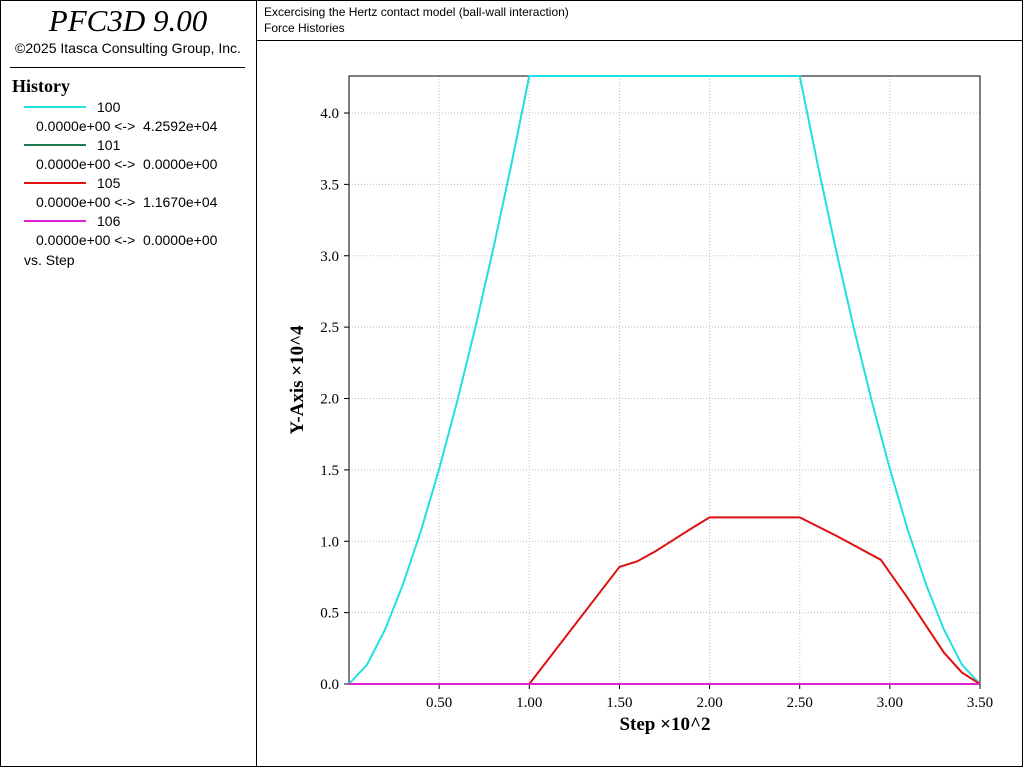 Image resolution: width=1024 pixels, height=768 pixels. Describe the element at coordinates (980, 703) in the screenshot. I see `x-tick-label: 3.50` at that location.